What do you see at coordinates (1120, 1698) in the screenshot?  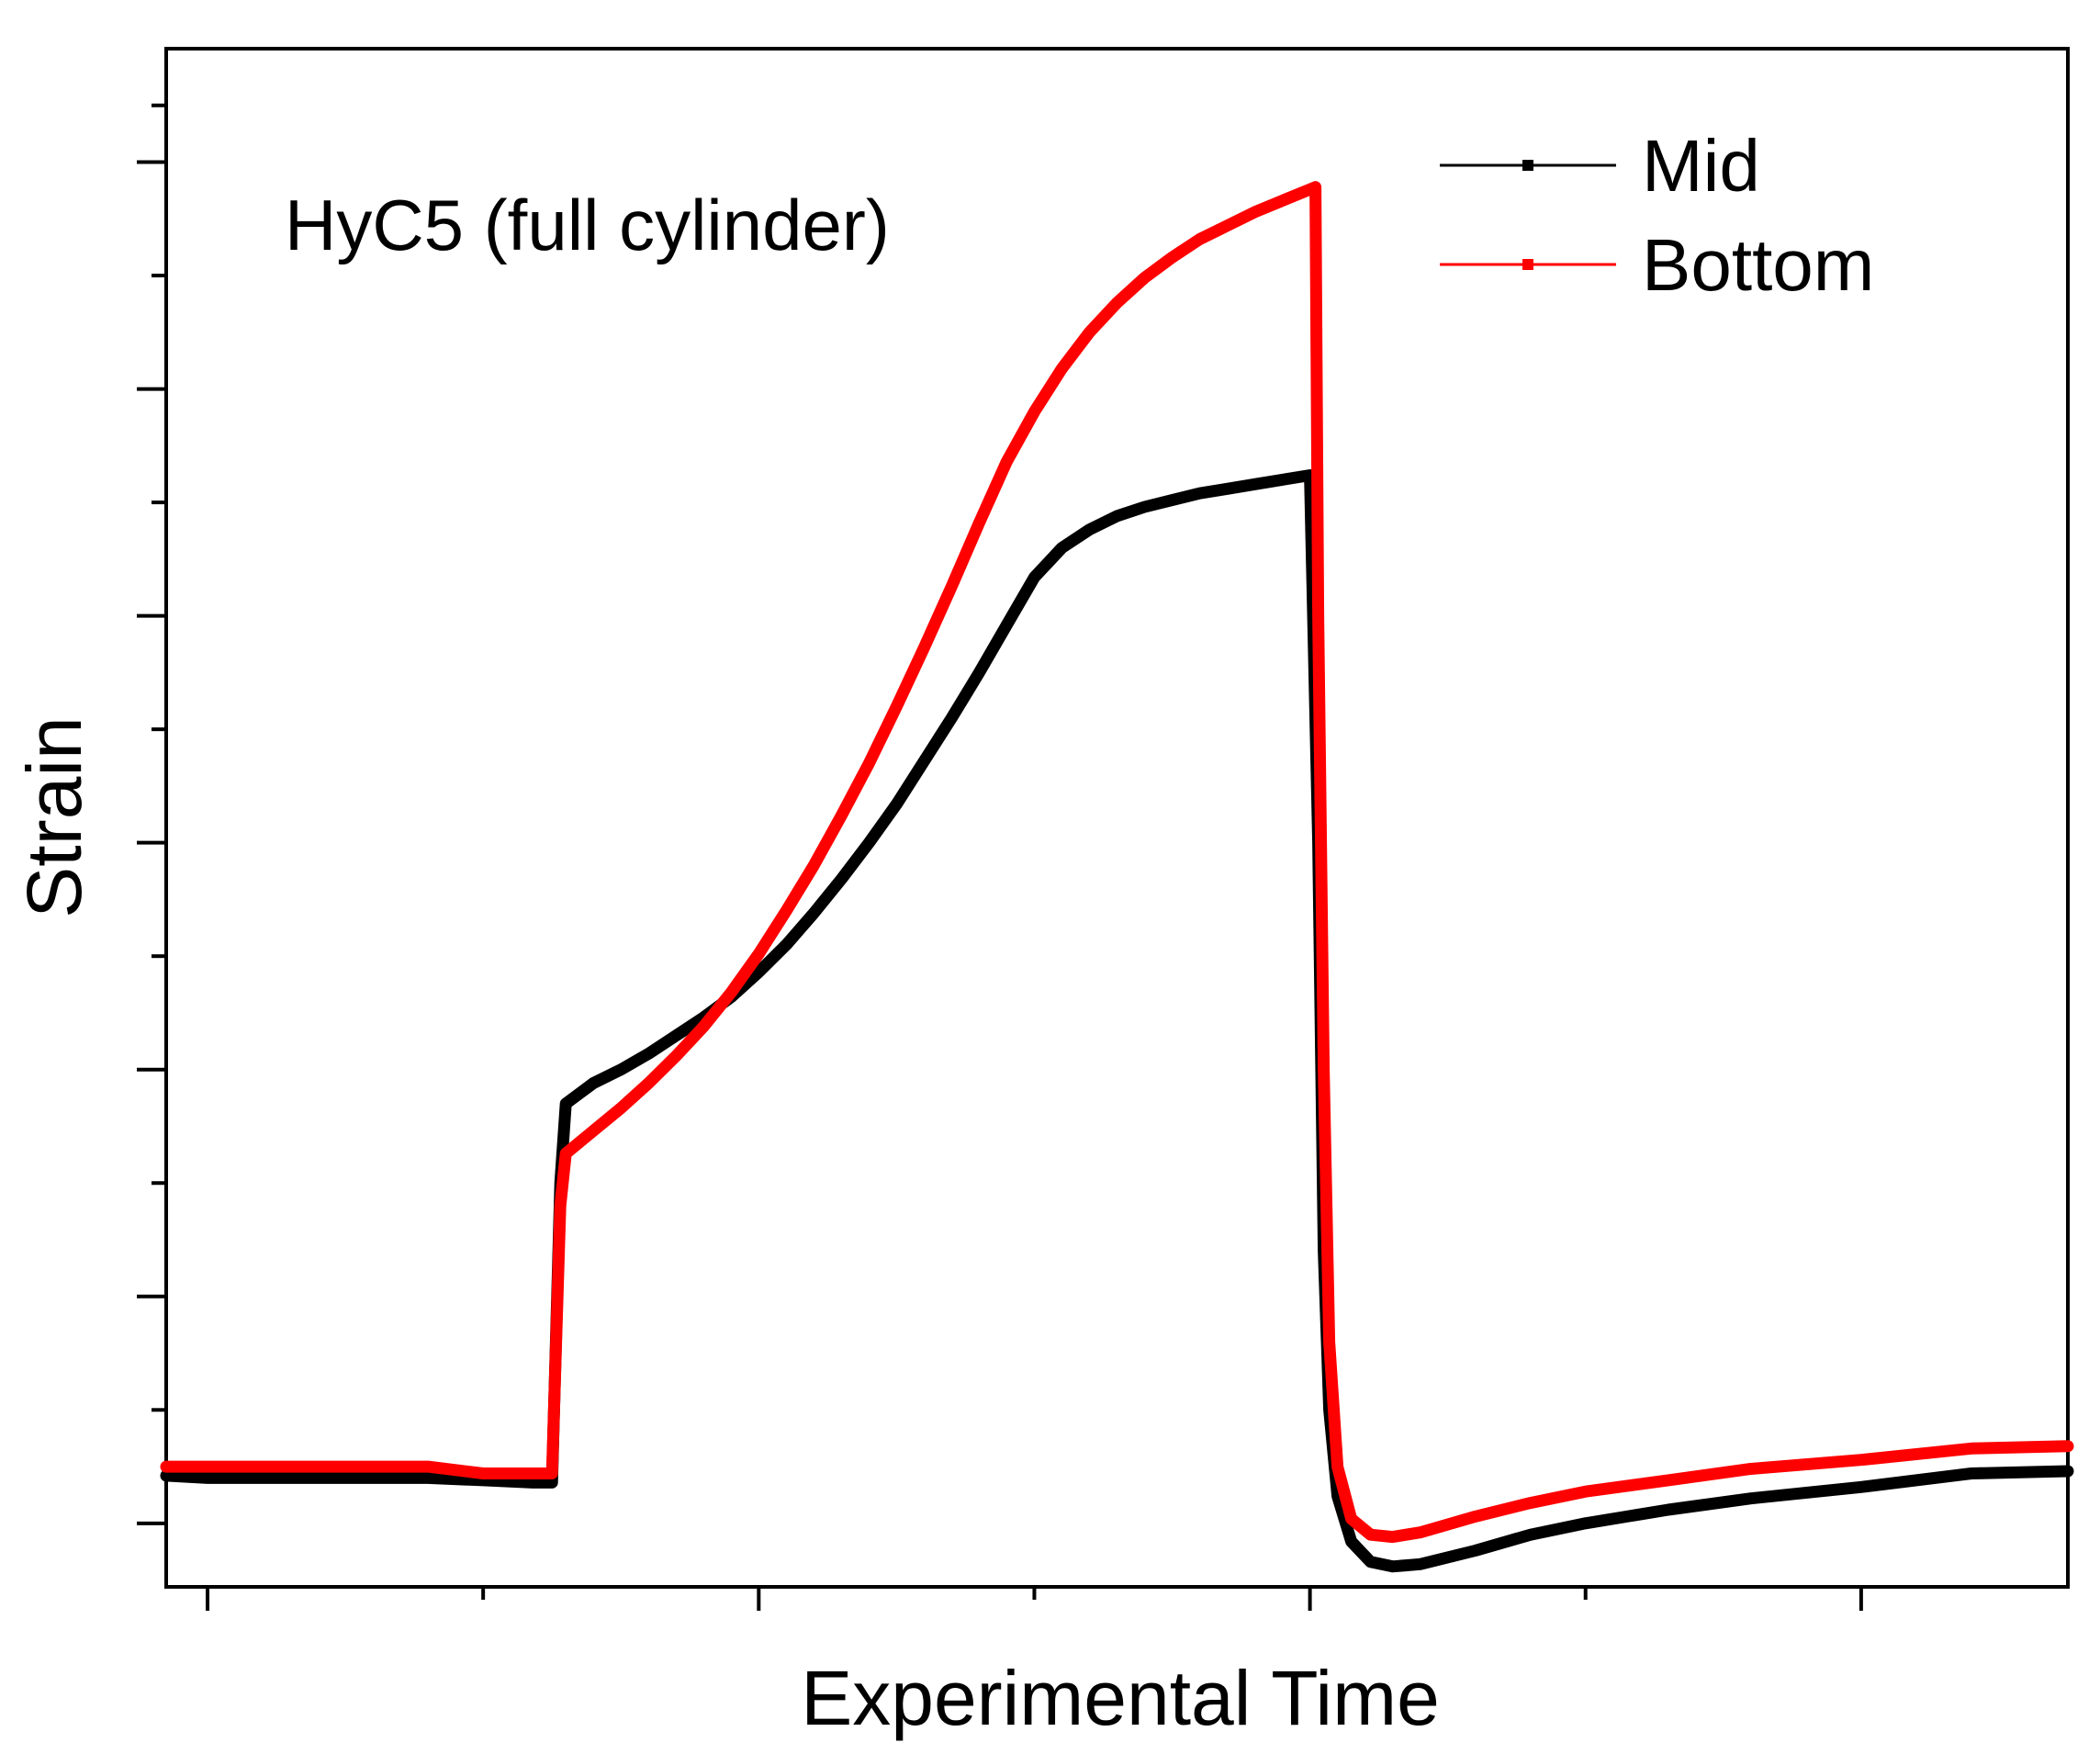 I see `x-axis-label: Experimental Time` at bounding box center [1120, 1698].